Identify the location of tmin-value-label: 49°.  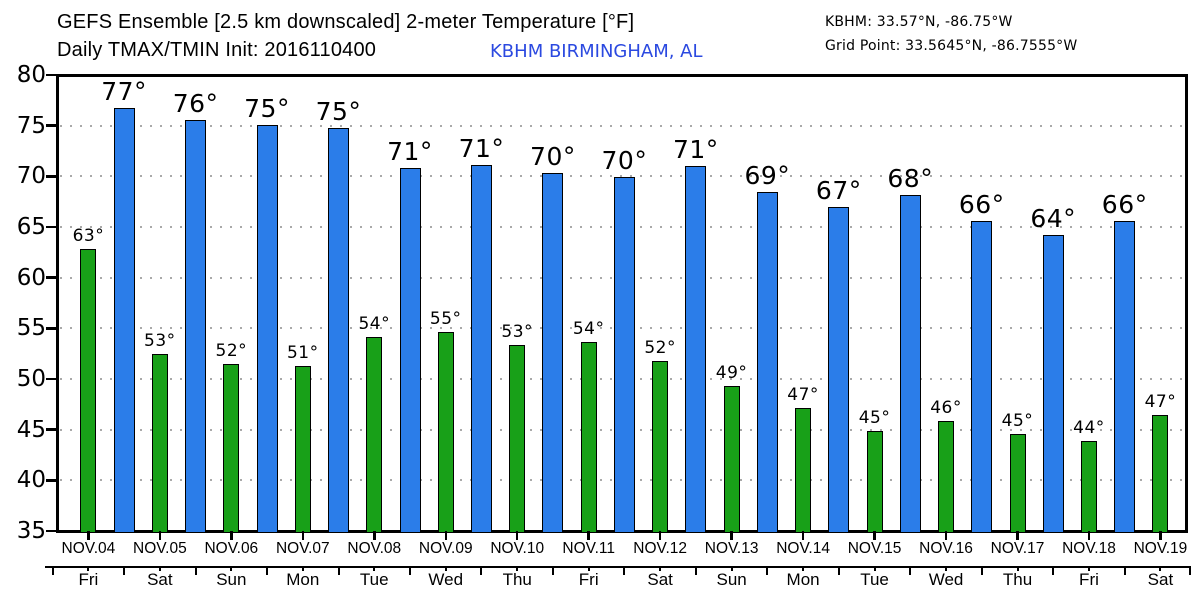
(731, 373).